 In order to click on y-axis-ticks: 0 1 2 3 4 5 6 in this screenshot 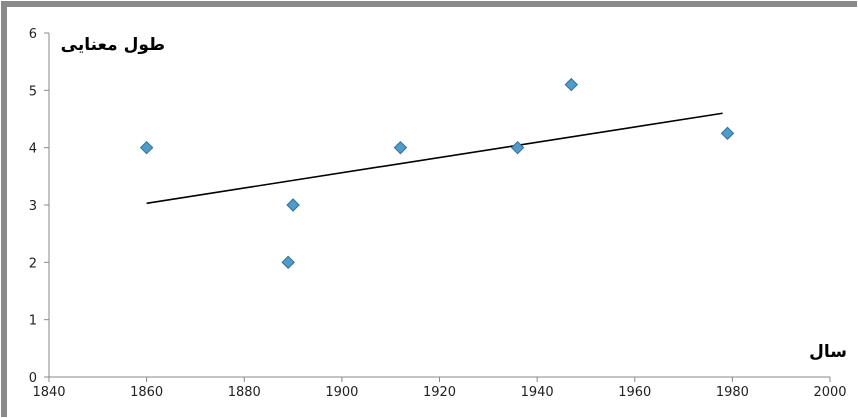, I will do `click(39, 206)`.